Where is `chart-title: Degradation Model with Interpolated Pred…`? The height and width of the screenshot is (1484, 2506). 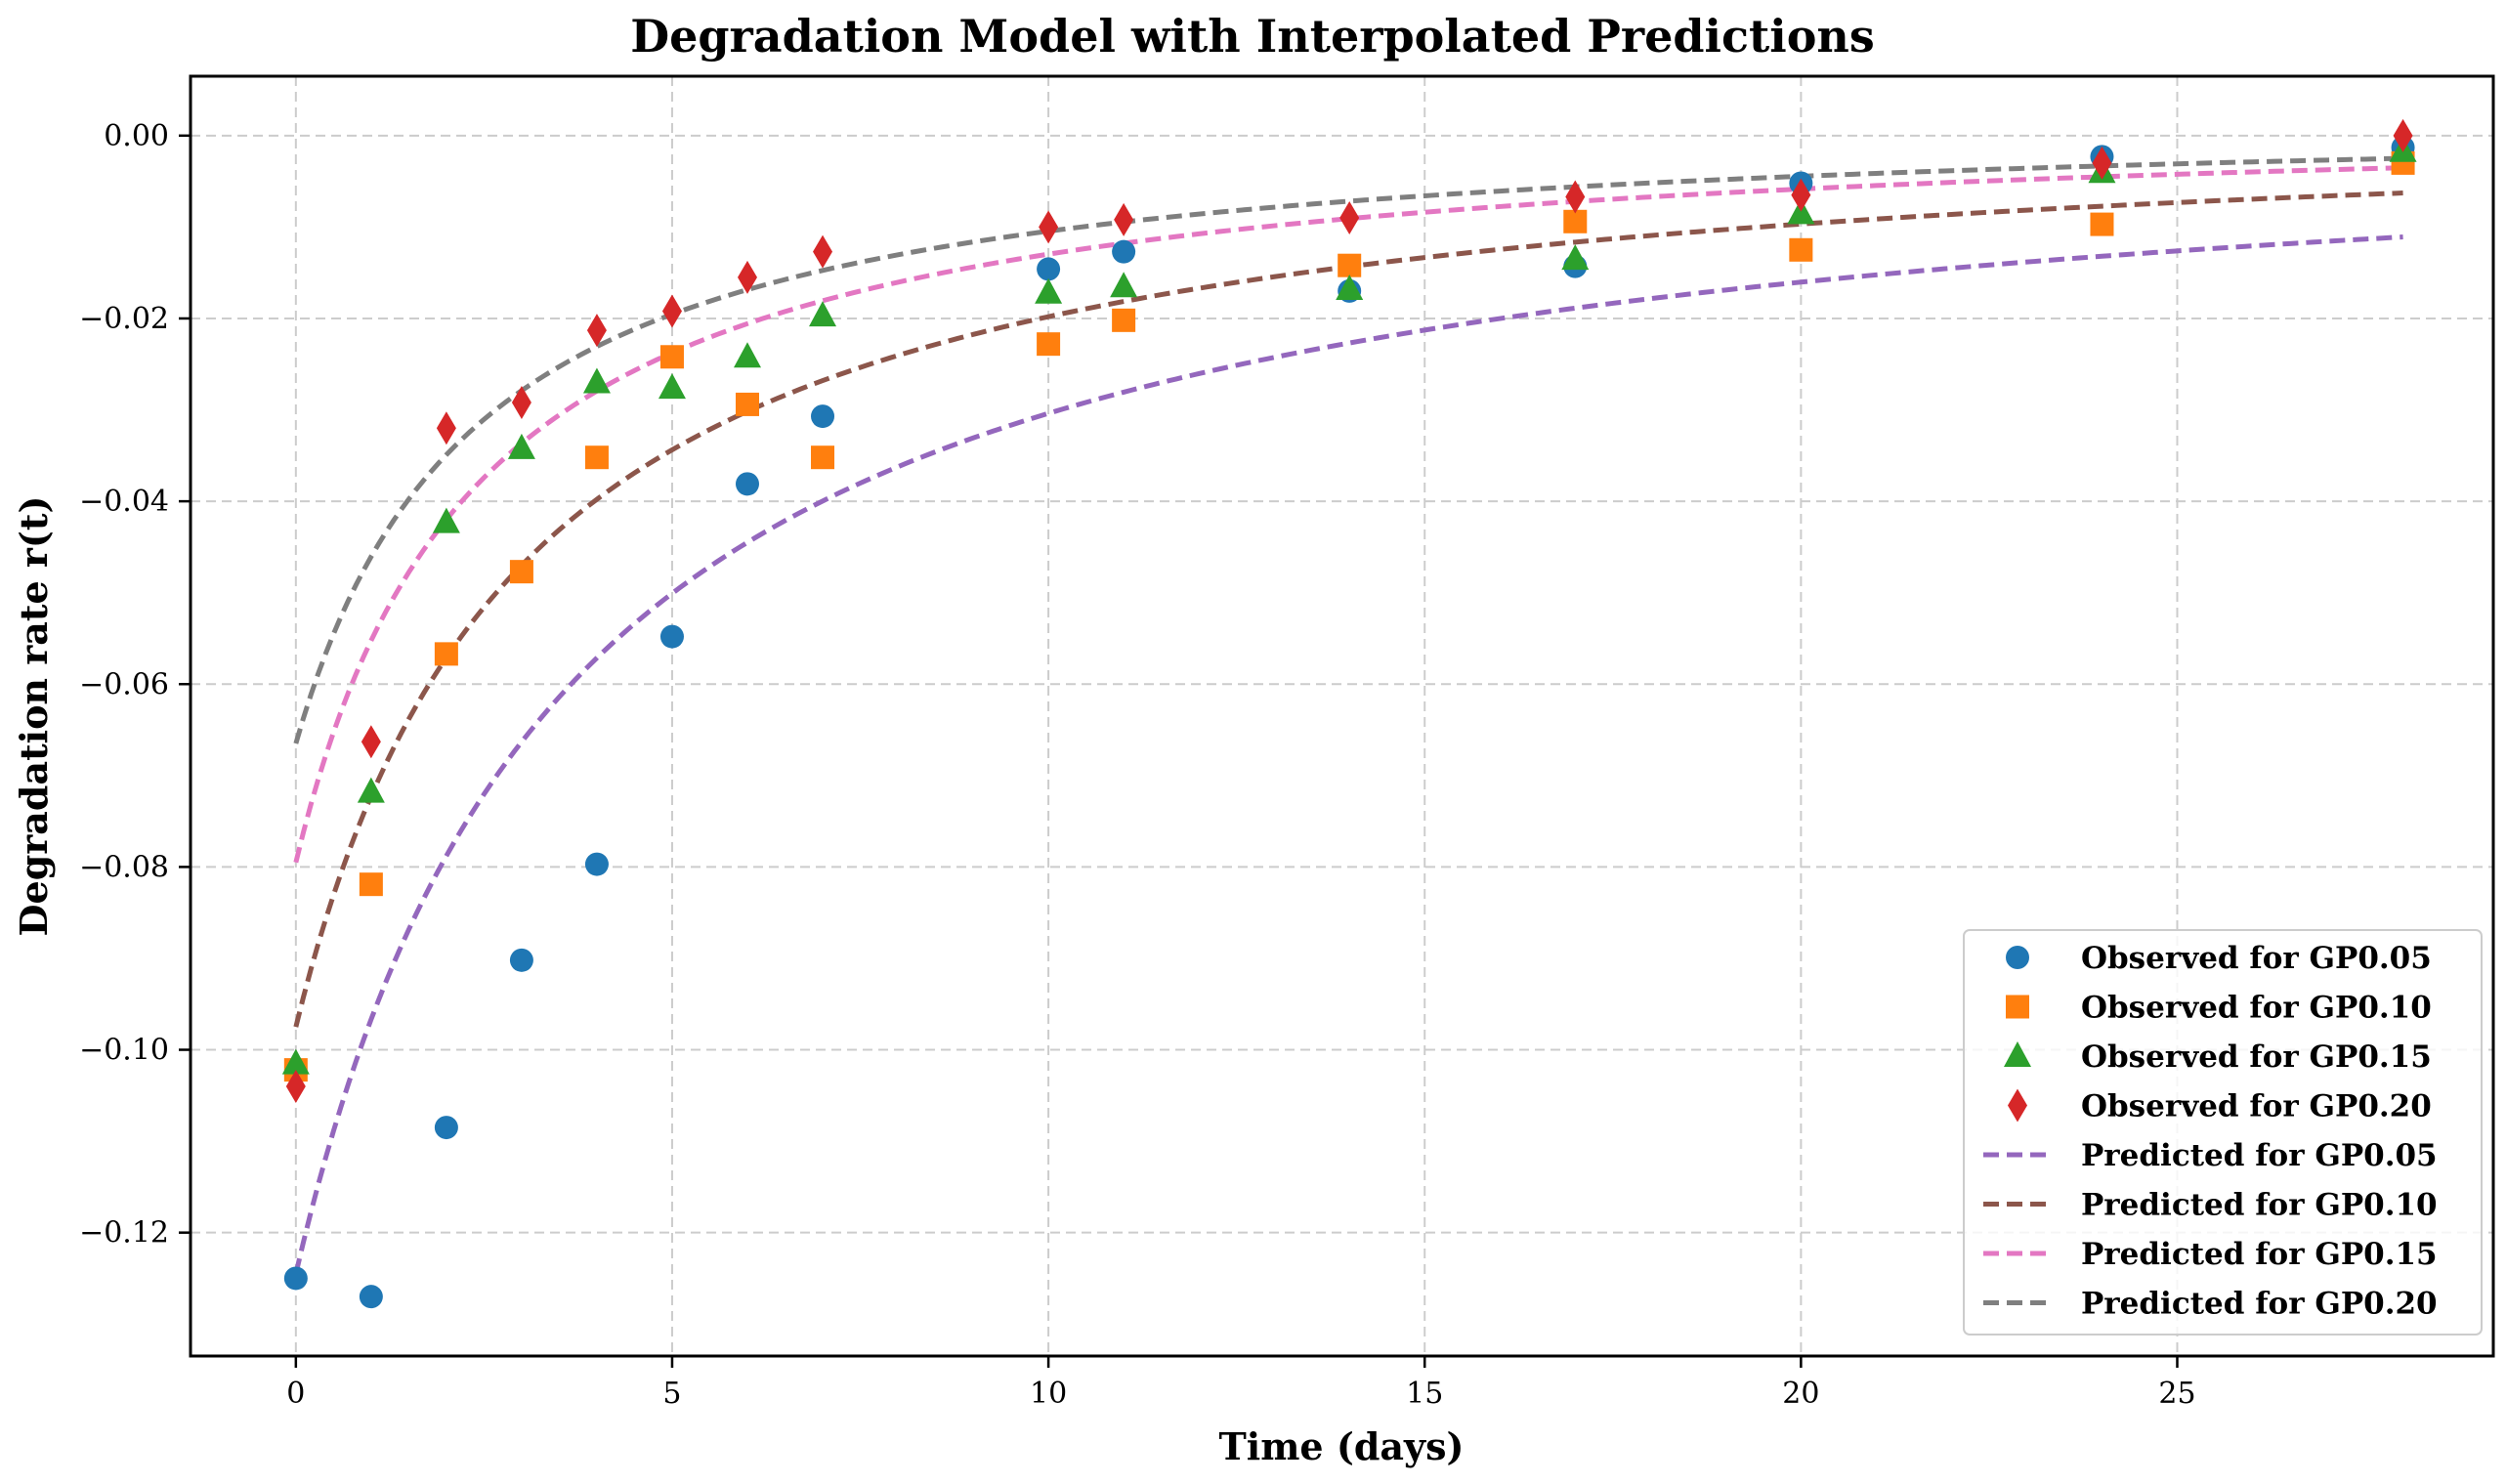
chart-title: Degradation Model with Interpolated Pred… is located at coordinates (1252, 36).